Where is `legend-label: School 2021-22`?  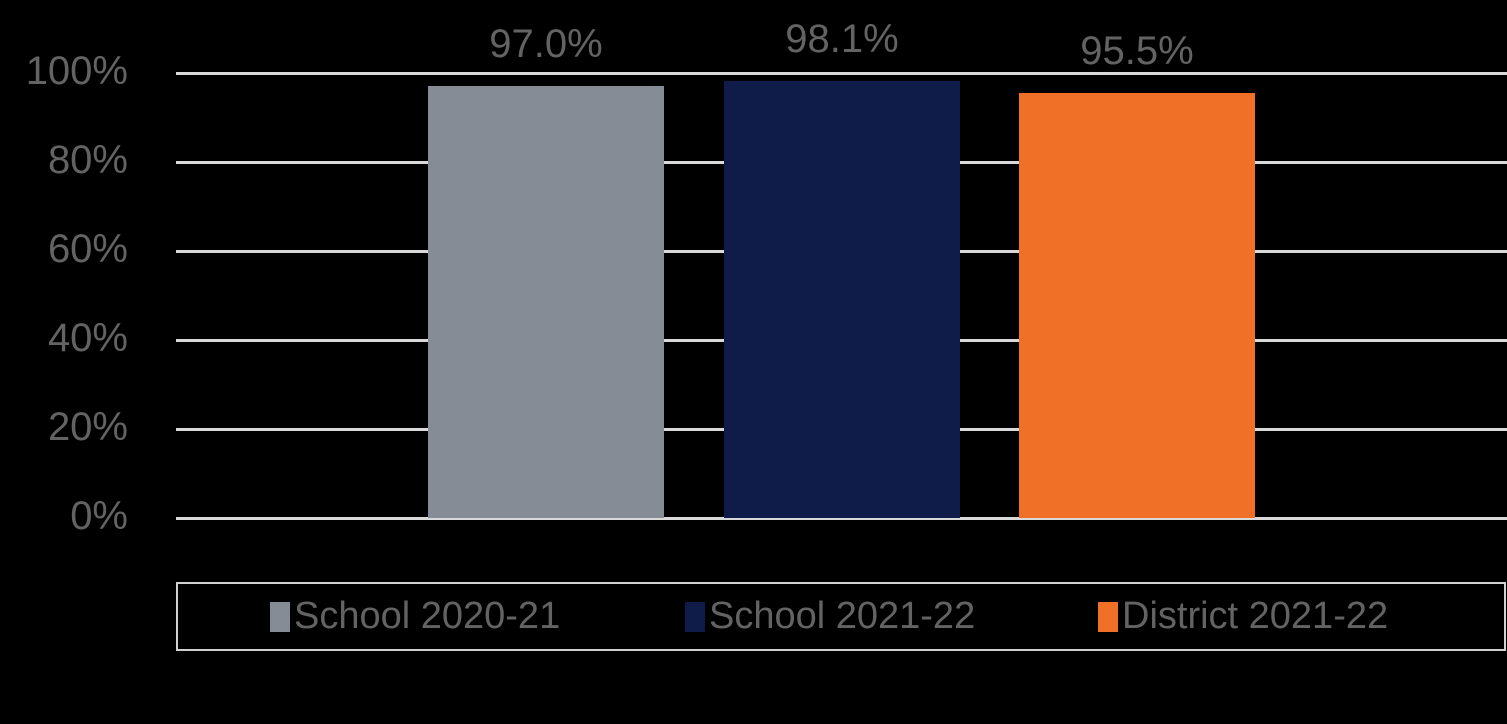
legend-label: School 2021-22 is located at coordinates (842, 616).